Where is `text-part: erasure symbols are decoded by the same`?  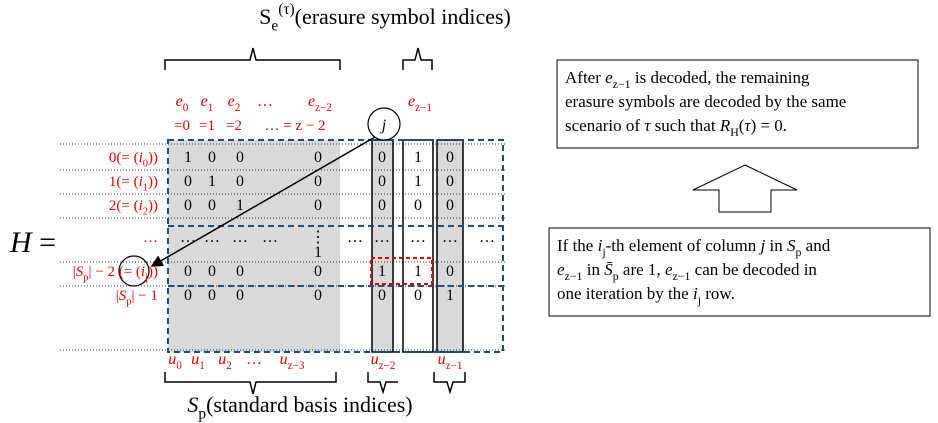
text-part: erasure symbols are decoded by the same is located at coordinates (705, 101).